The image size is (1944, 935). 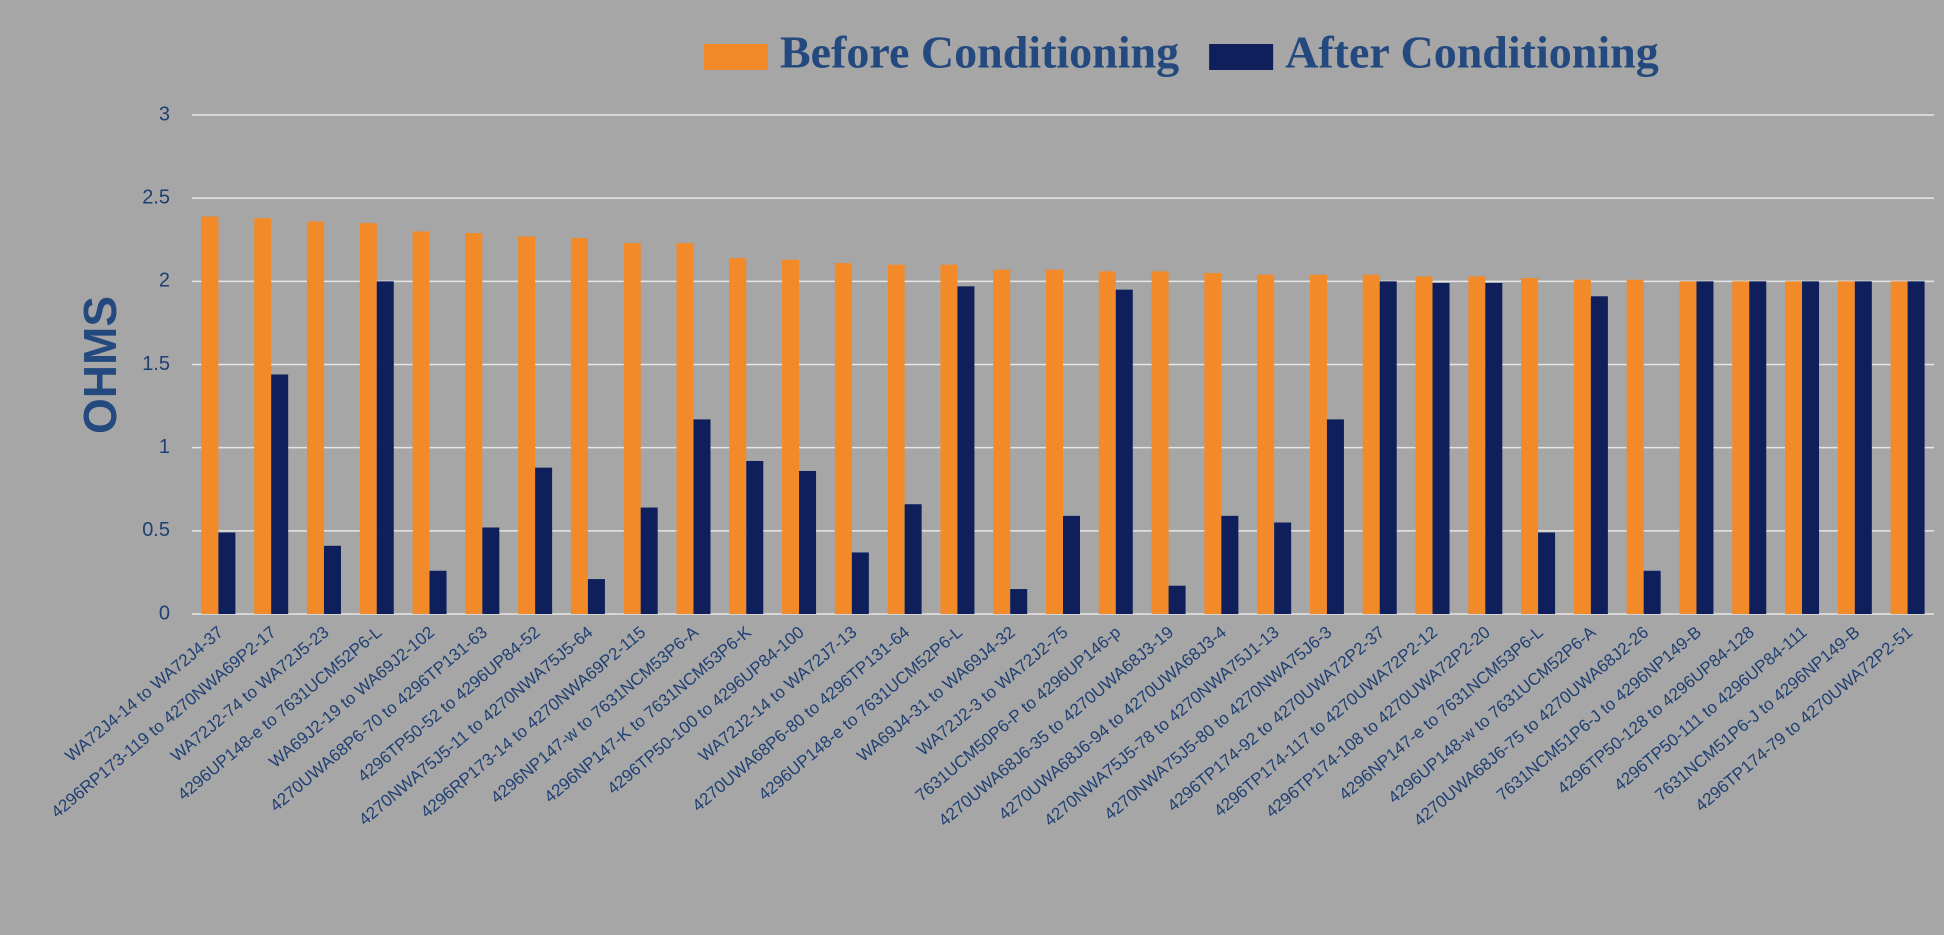 I want to click on y-tick-label: 2, so click(x=164, y=281).